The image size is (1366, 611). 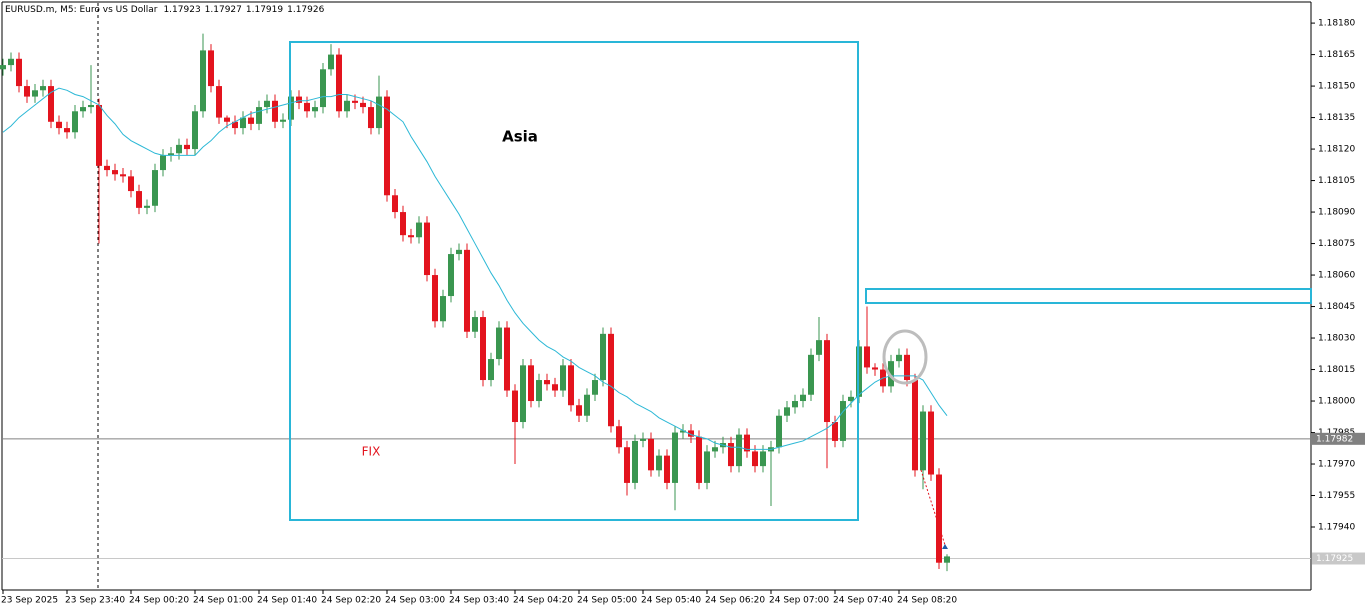 I want to click on x-tick-label: 24 Sep 00:20, so click(x=159, y=601).